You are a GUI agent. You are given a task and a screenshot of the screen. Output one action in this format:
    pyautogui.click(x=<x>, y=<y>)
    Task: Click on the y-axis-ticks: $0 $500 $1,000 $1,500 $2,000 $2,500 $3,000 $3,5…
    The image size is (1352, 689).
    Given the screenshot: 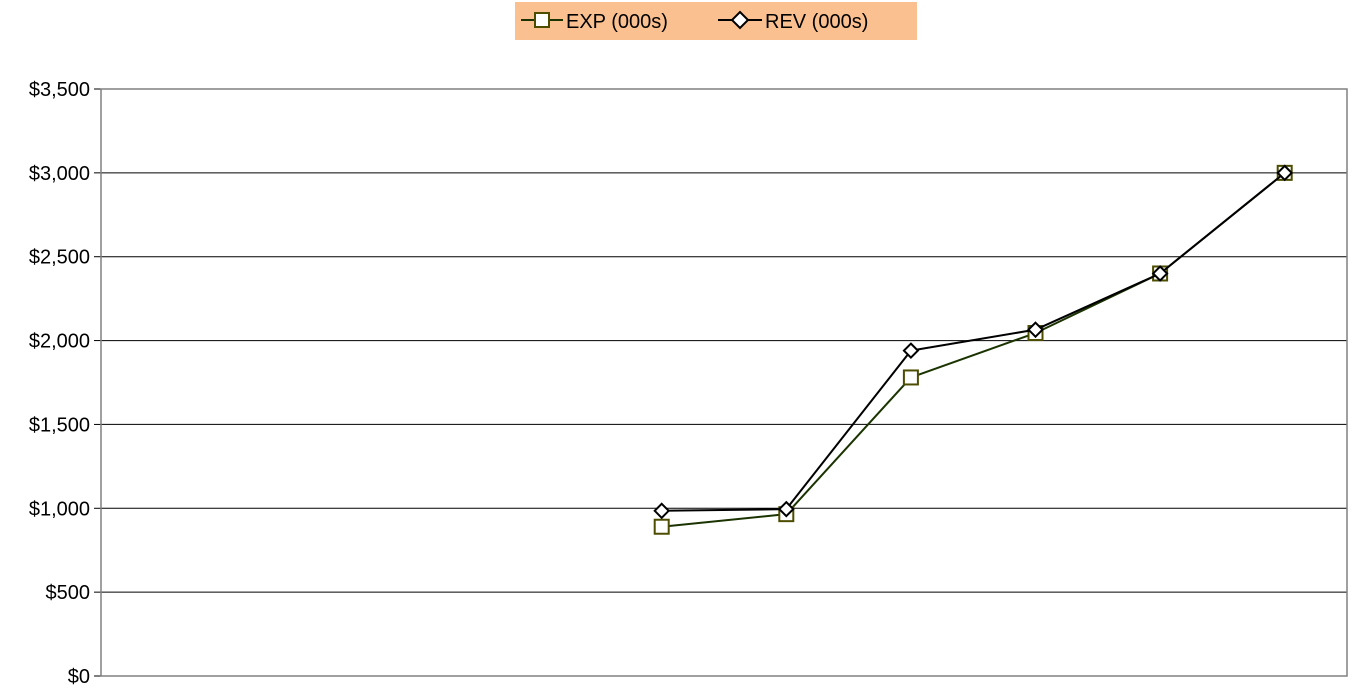 What is the action you would take?
    pyautogui.click(x=65, y=383)
    